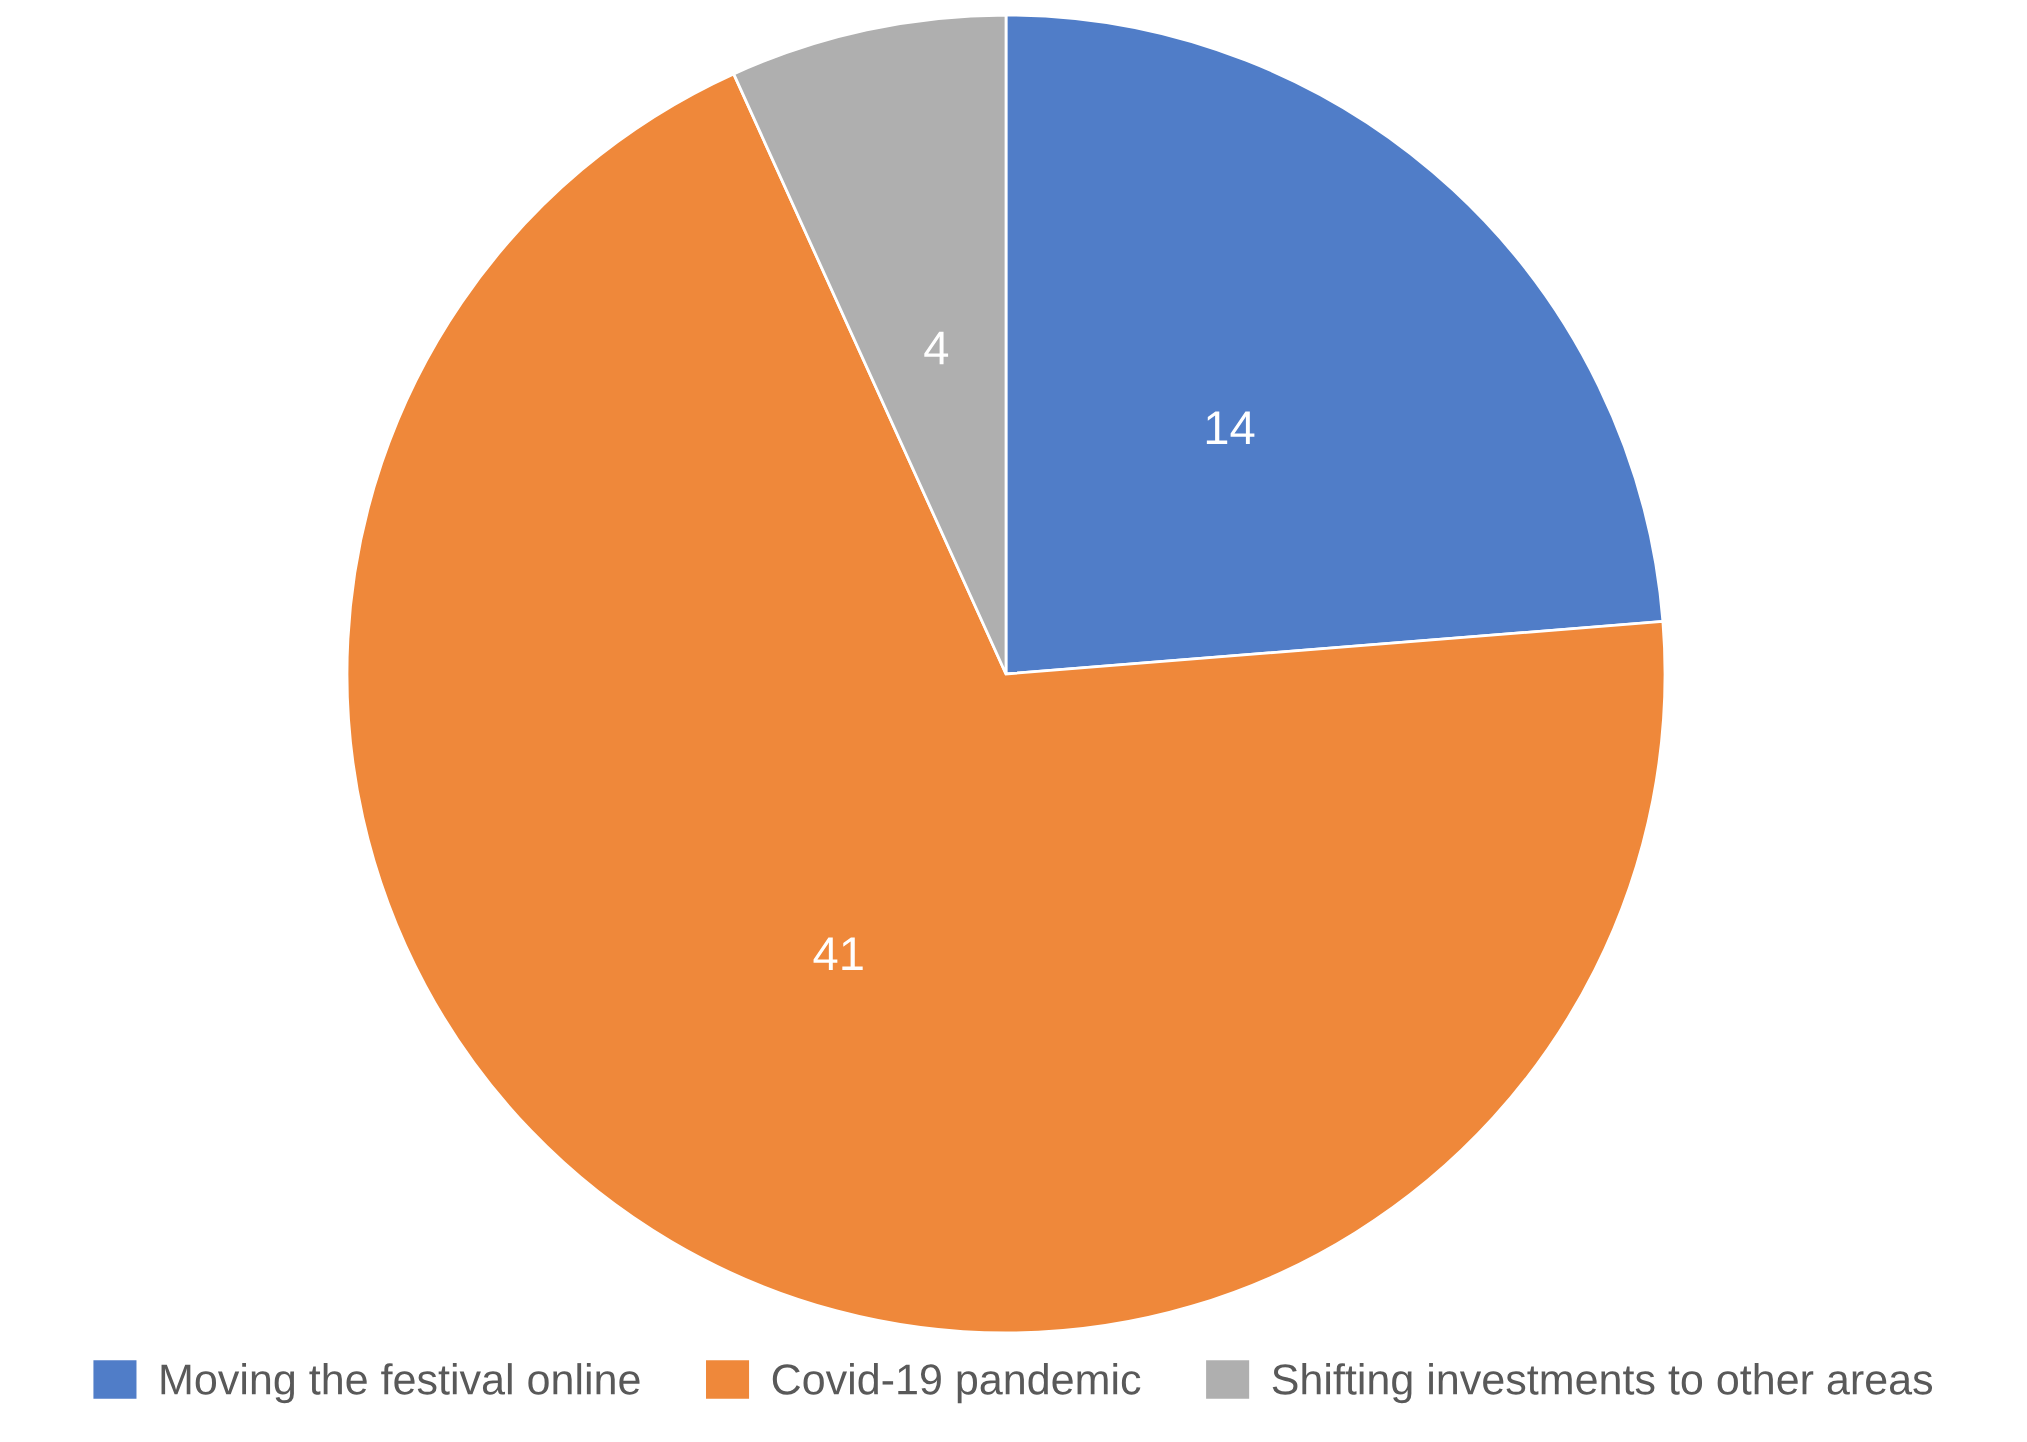 The height and width of the screenshot is (1442, 2027). What do you see at coordinates (936, 348) in the screenshot?
I see `data-label: 4` at bounding box center [936, 348].